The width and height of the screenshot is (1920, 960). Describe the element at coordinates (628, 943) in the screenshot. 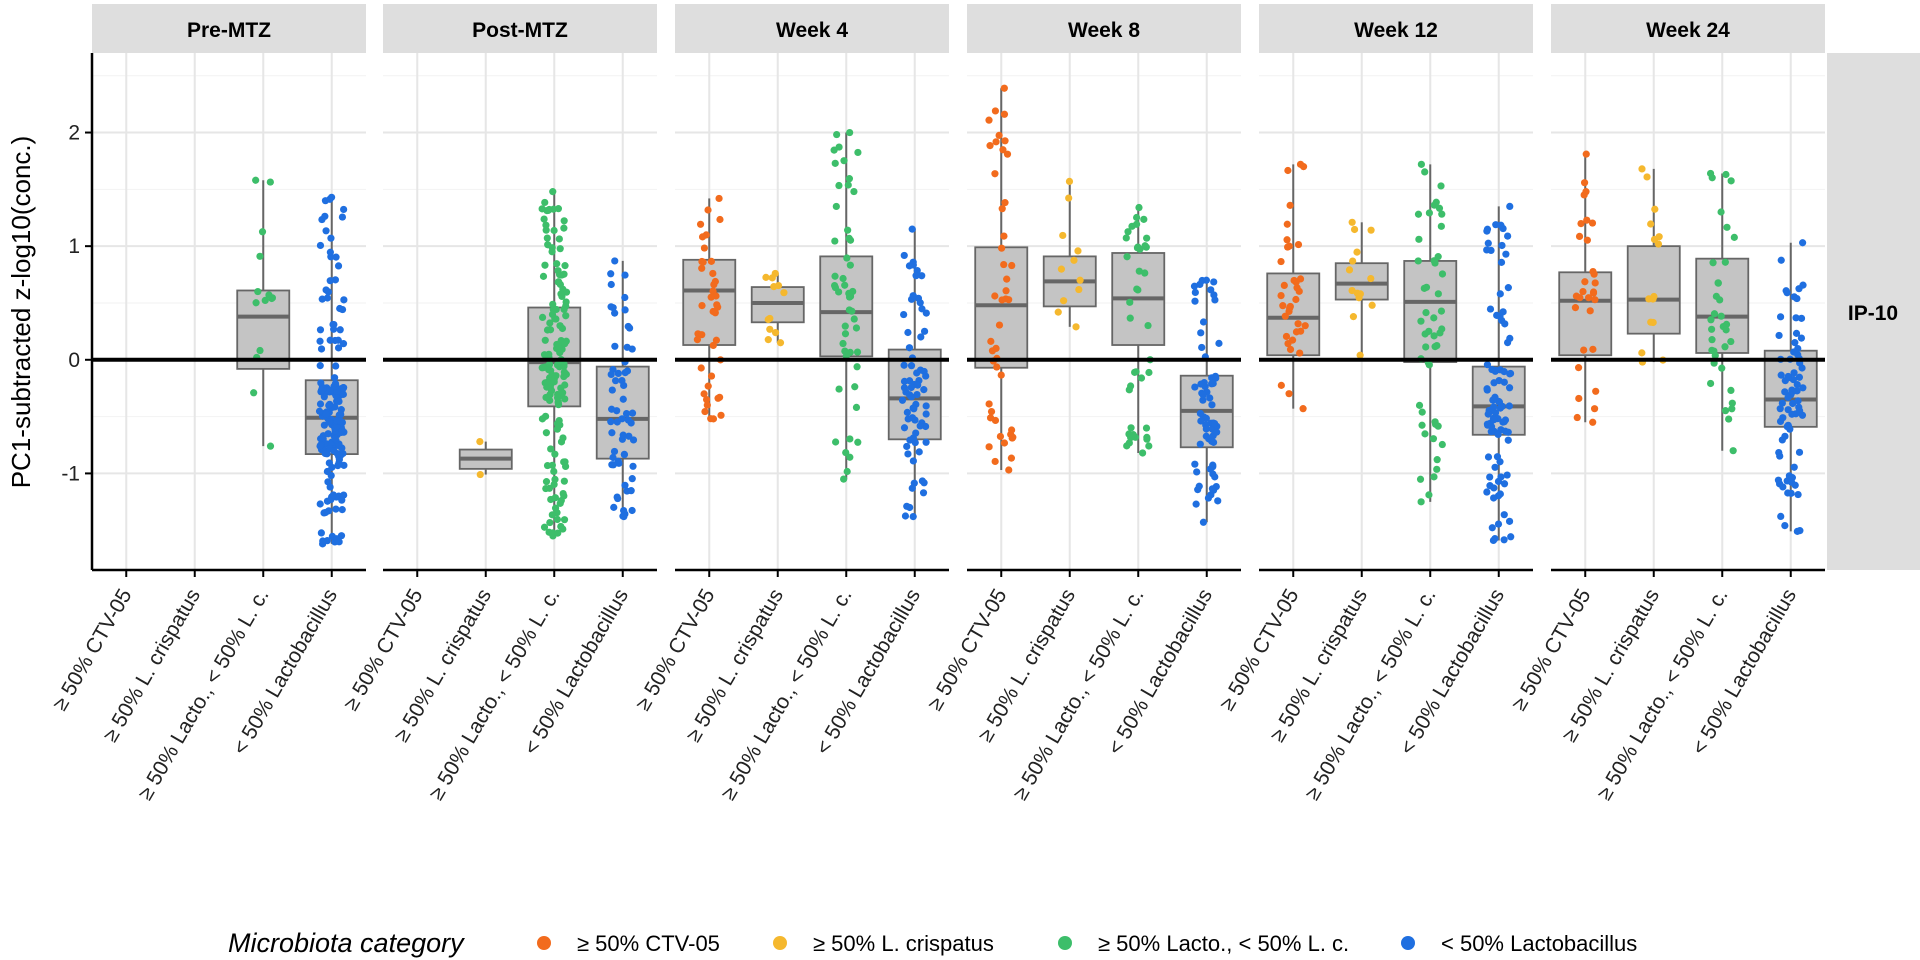

I see `legend-entry-1: ≥ 50% CTV-05` at that location.